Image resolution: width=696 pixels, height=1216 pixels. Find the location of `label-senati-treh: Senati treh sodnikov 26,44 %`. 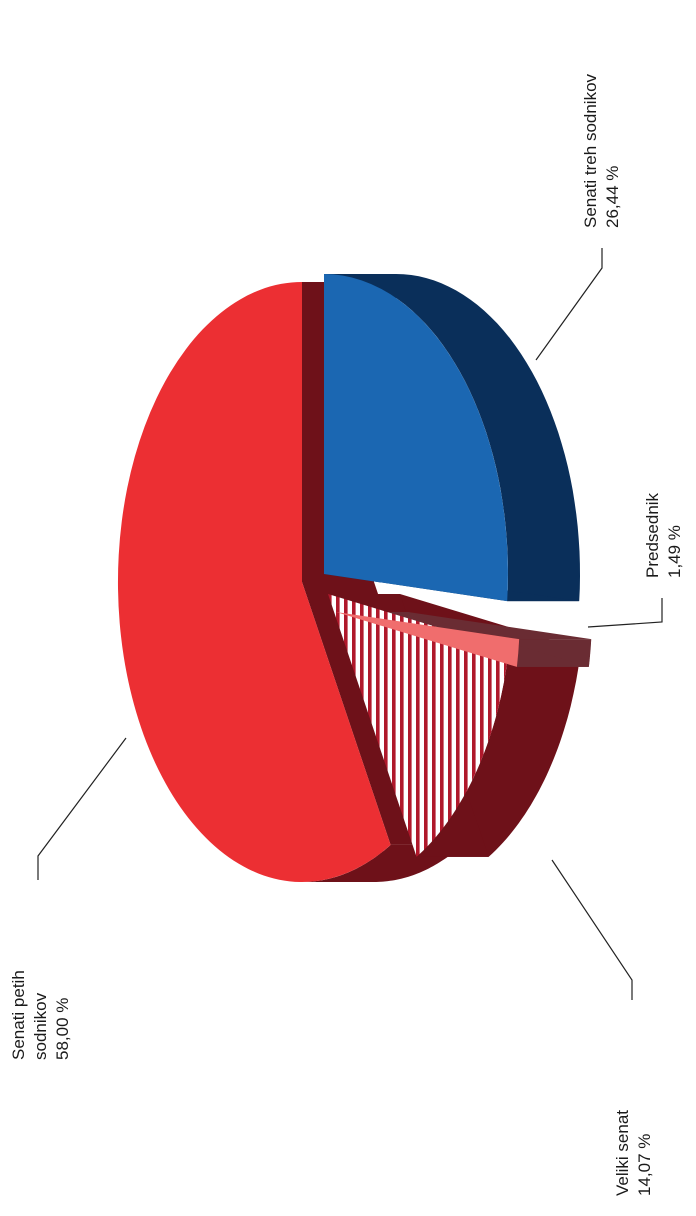

label-senati-treh: Senati treh sodnikov 26,44 % is located at coordinates (601, 148).